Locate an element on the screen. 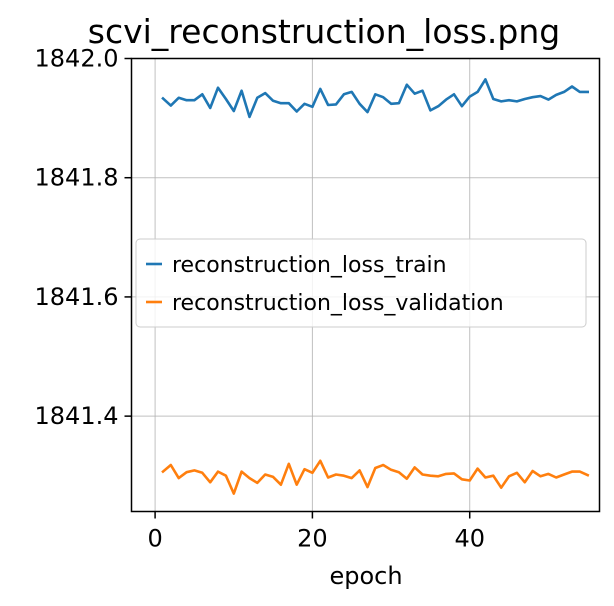 The width and height of the screenshot is (614, 606). y-tick-label: 1841.8 is located at coordinates (77, 178).